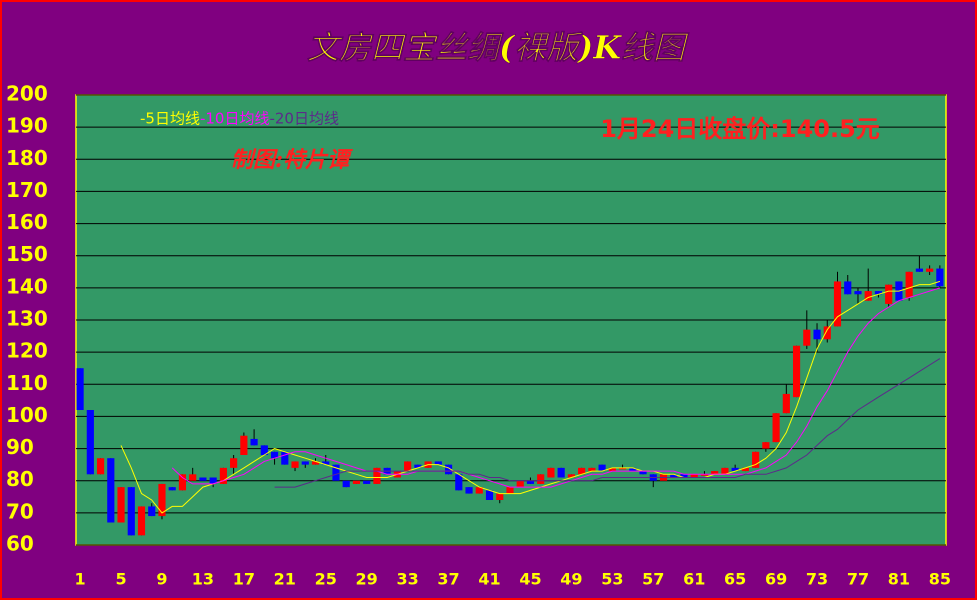  I want to click on x-tick-label: 13, so click(203, 579).